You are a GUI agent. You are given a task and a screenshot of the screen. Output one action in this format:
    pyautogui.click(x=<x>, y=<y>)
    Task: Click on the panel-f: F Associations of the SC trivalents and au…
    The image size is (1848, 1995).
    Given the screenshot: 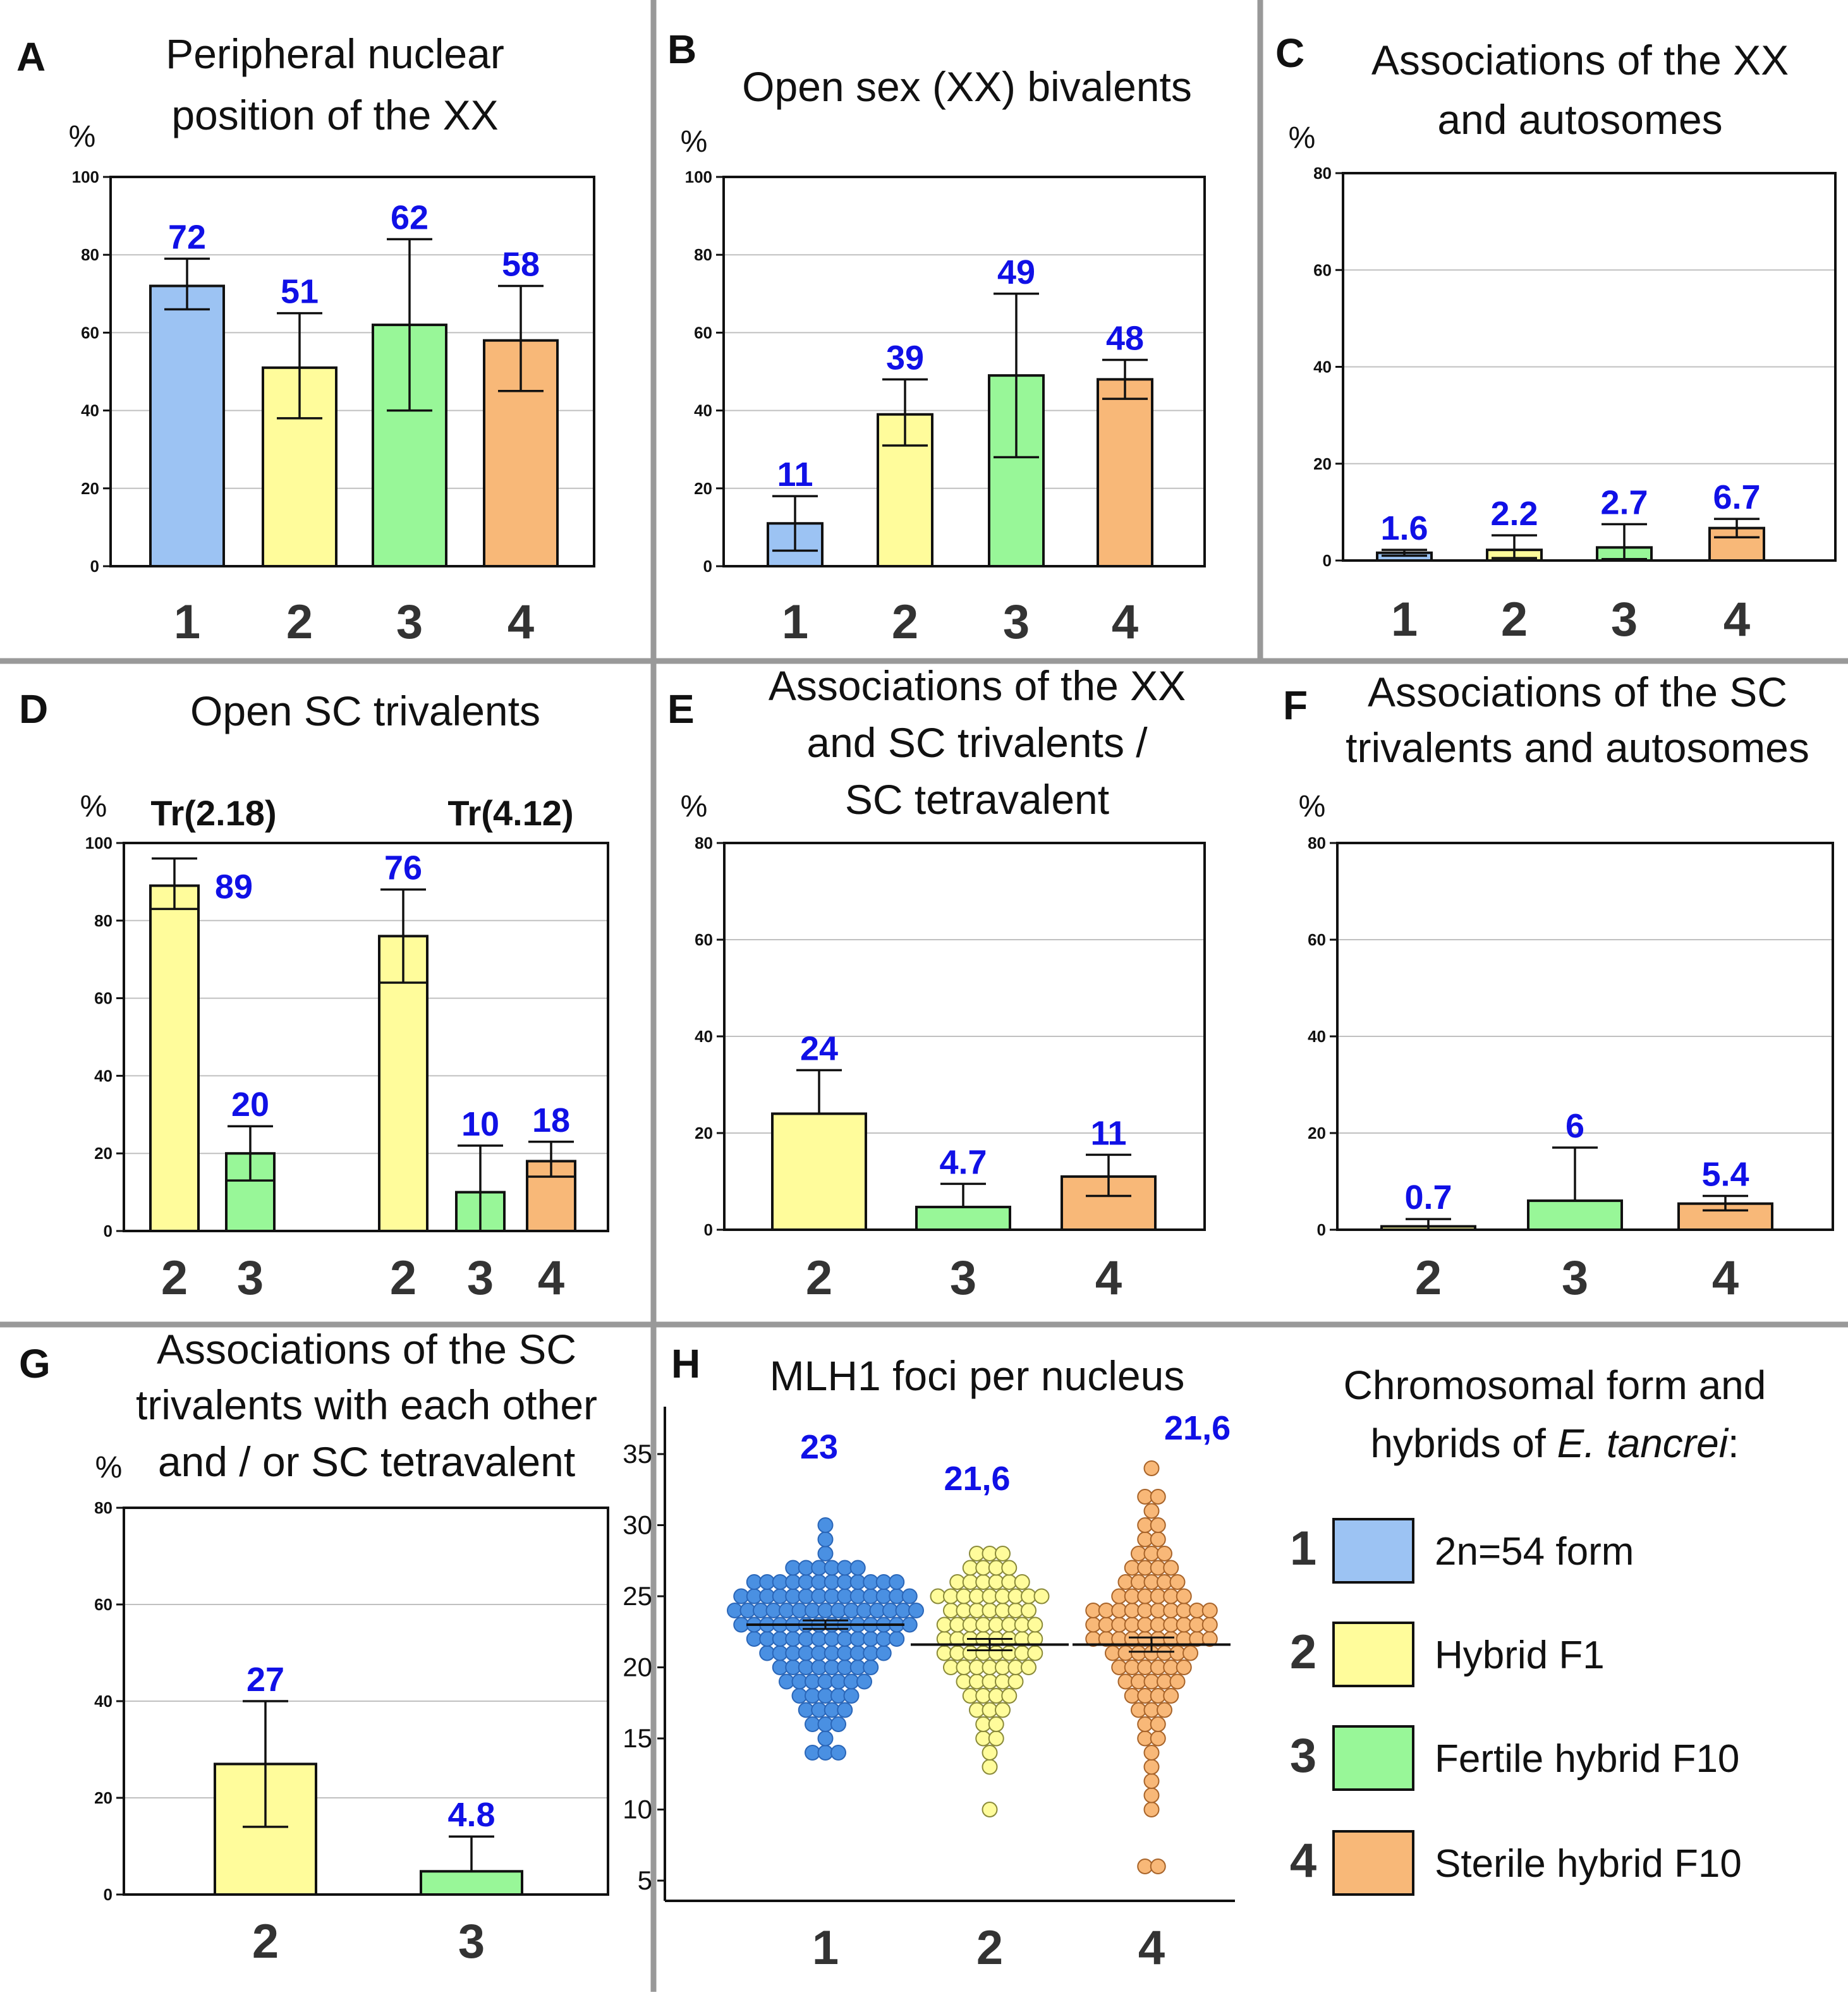 What is the action you would take?
    pyautogui.click(x=1559, y=987)
    